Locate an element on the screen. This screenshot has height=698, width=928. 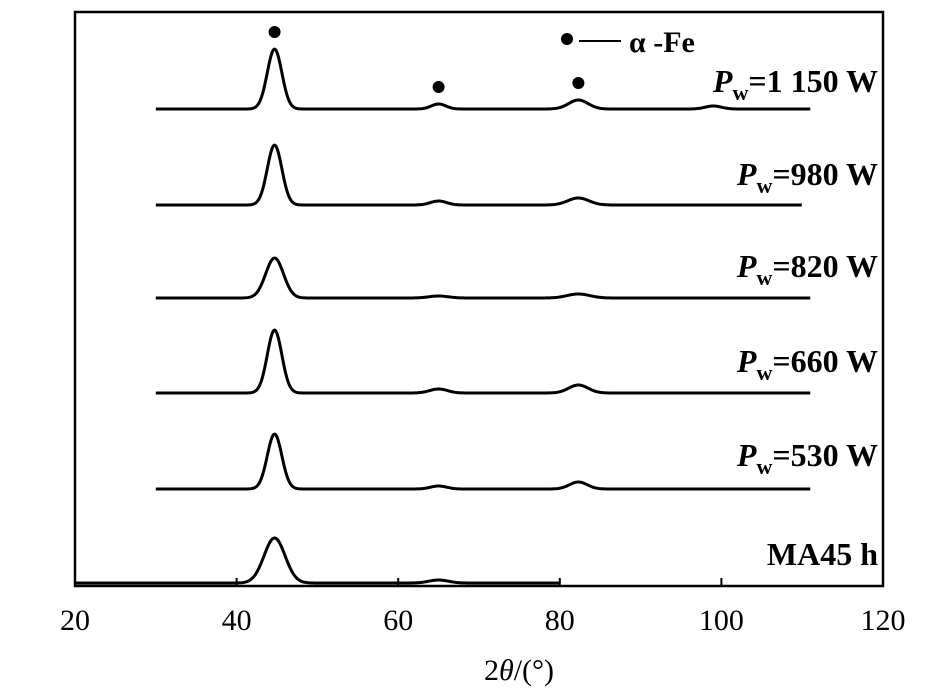
x-tick-label: 40 is located at coordinates (237, 620).